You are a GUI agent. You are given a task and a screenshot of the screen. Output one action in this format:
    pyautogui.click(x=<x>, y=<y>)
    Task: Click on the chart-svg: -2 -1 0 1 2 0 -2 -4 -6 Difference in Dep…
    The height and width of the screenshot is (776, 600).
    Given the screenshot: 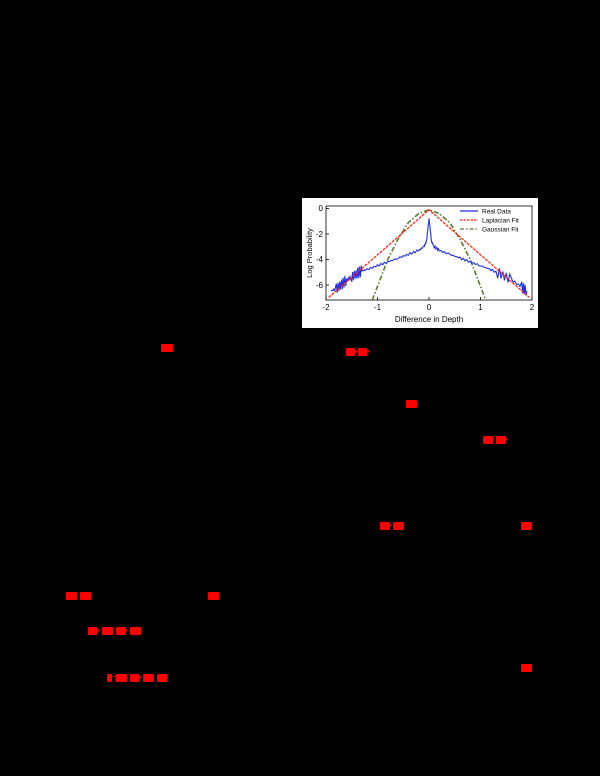 What is the action you would take?
    pyautogui.click(x=420, y=264)
    